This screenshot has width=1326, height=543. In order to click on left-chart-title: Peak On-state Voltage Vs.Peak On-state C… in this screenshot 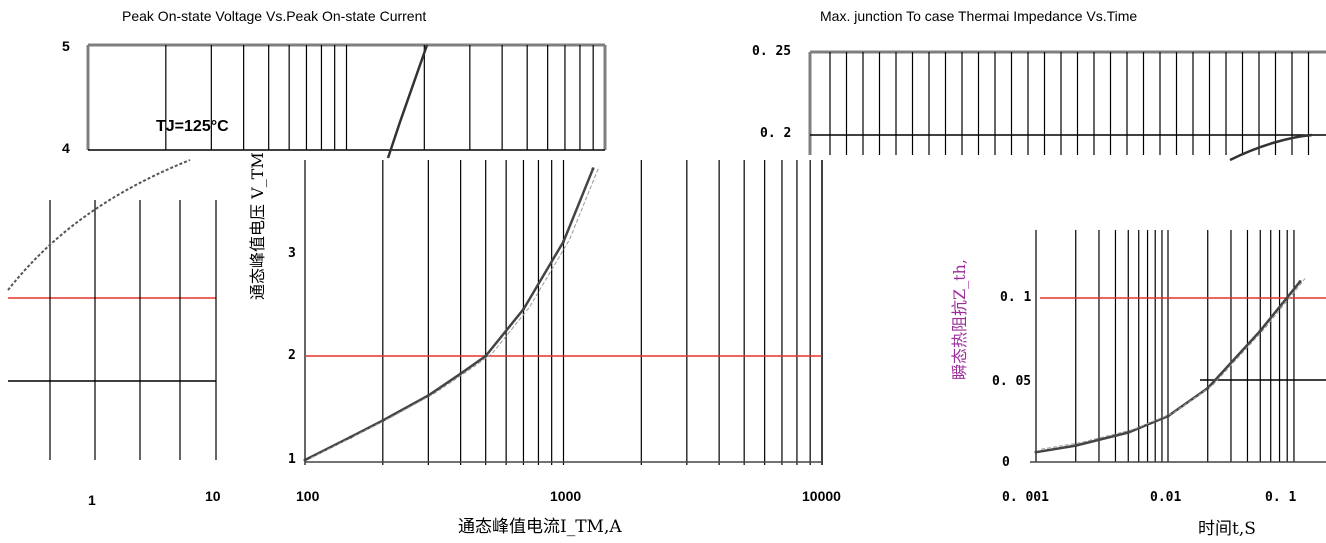, I will do `click(274, 16)`.